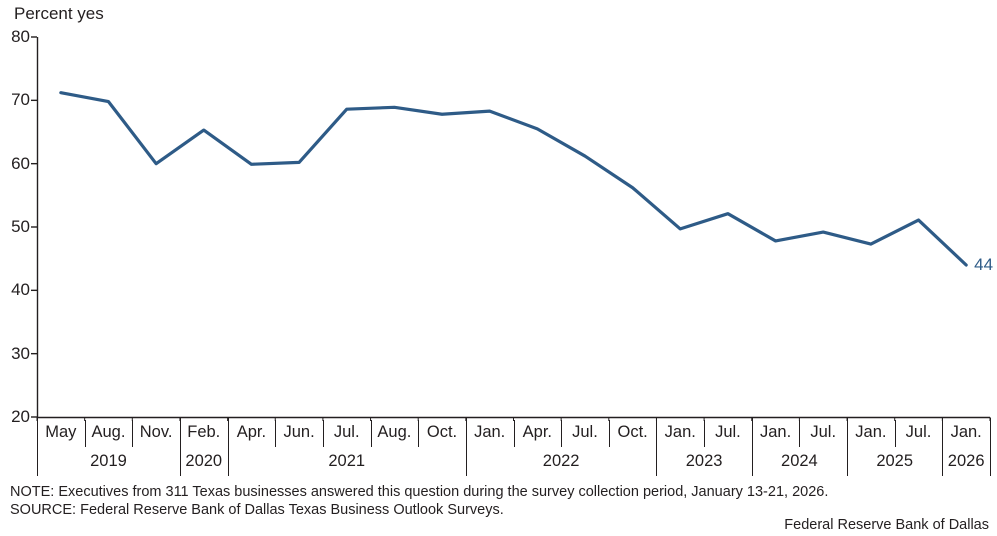 Image resolution: width=997 pixels, height=536 pixels. Describe the element at coordinates (299, 432) in the screenshot. I see `x-axis-month-label: Jun.` at that location.